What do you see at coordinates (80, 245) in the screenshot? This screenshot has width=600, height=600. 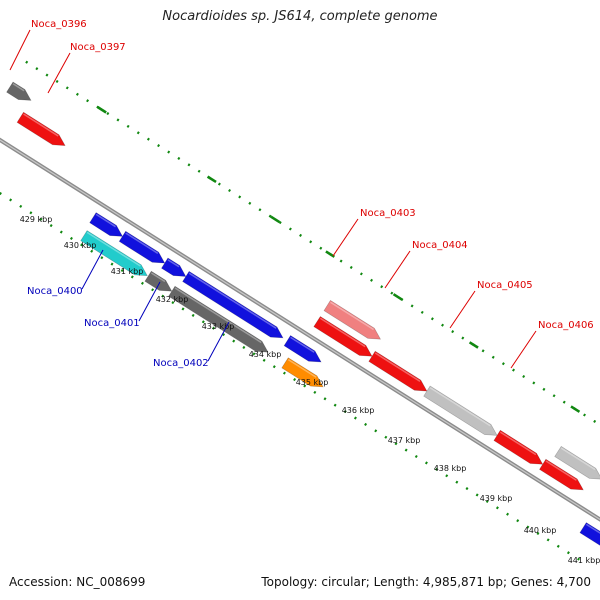 I see `tick-label: 430 kbp` at bounding box center [80, 245].